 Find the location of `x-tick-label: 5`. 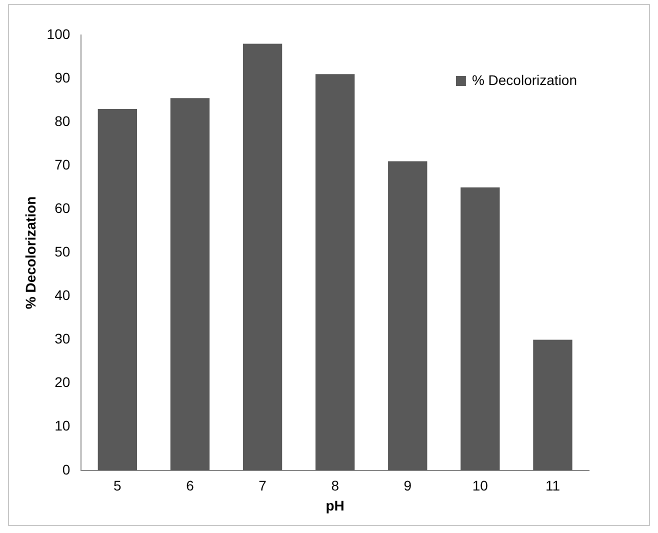

x-tick-label: 5 is located at coordinates (118, 486).